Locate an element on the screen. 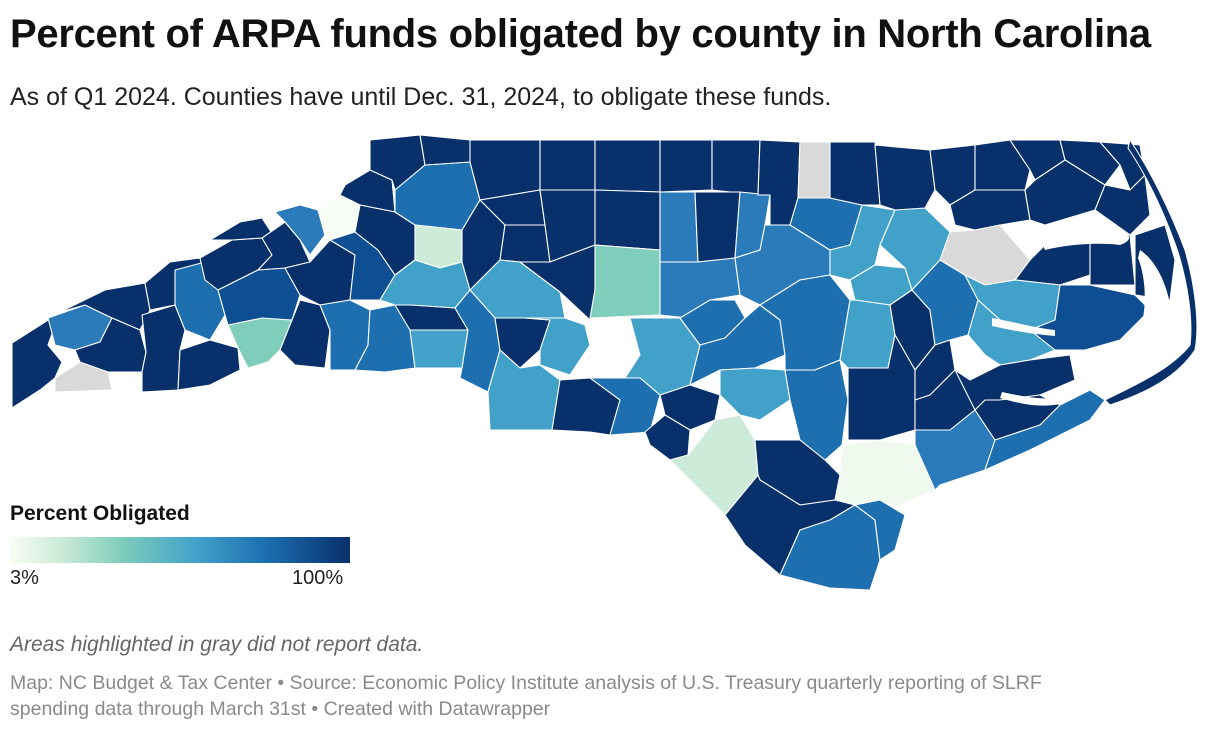 The image size is (1220, 732). legend-title: Percent Obligated is located at coordinates (100, 513).